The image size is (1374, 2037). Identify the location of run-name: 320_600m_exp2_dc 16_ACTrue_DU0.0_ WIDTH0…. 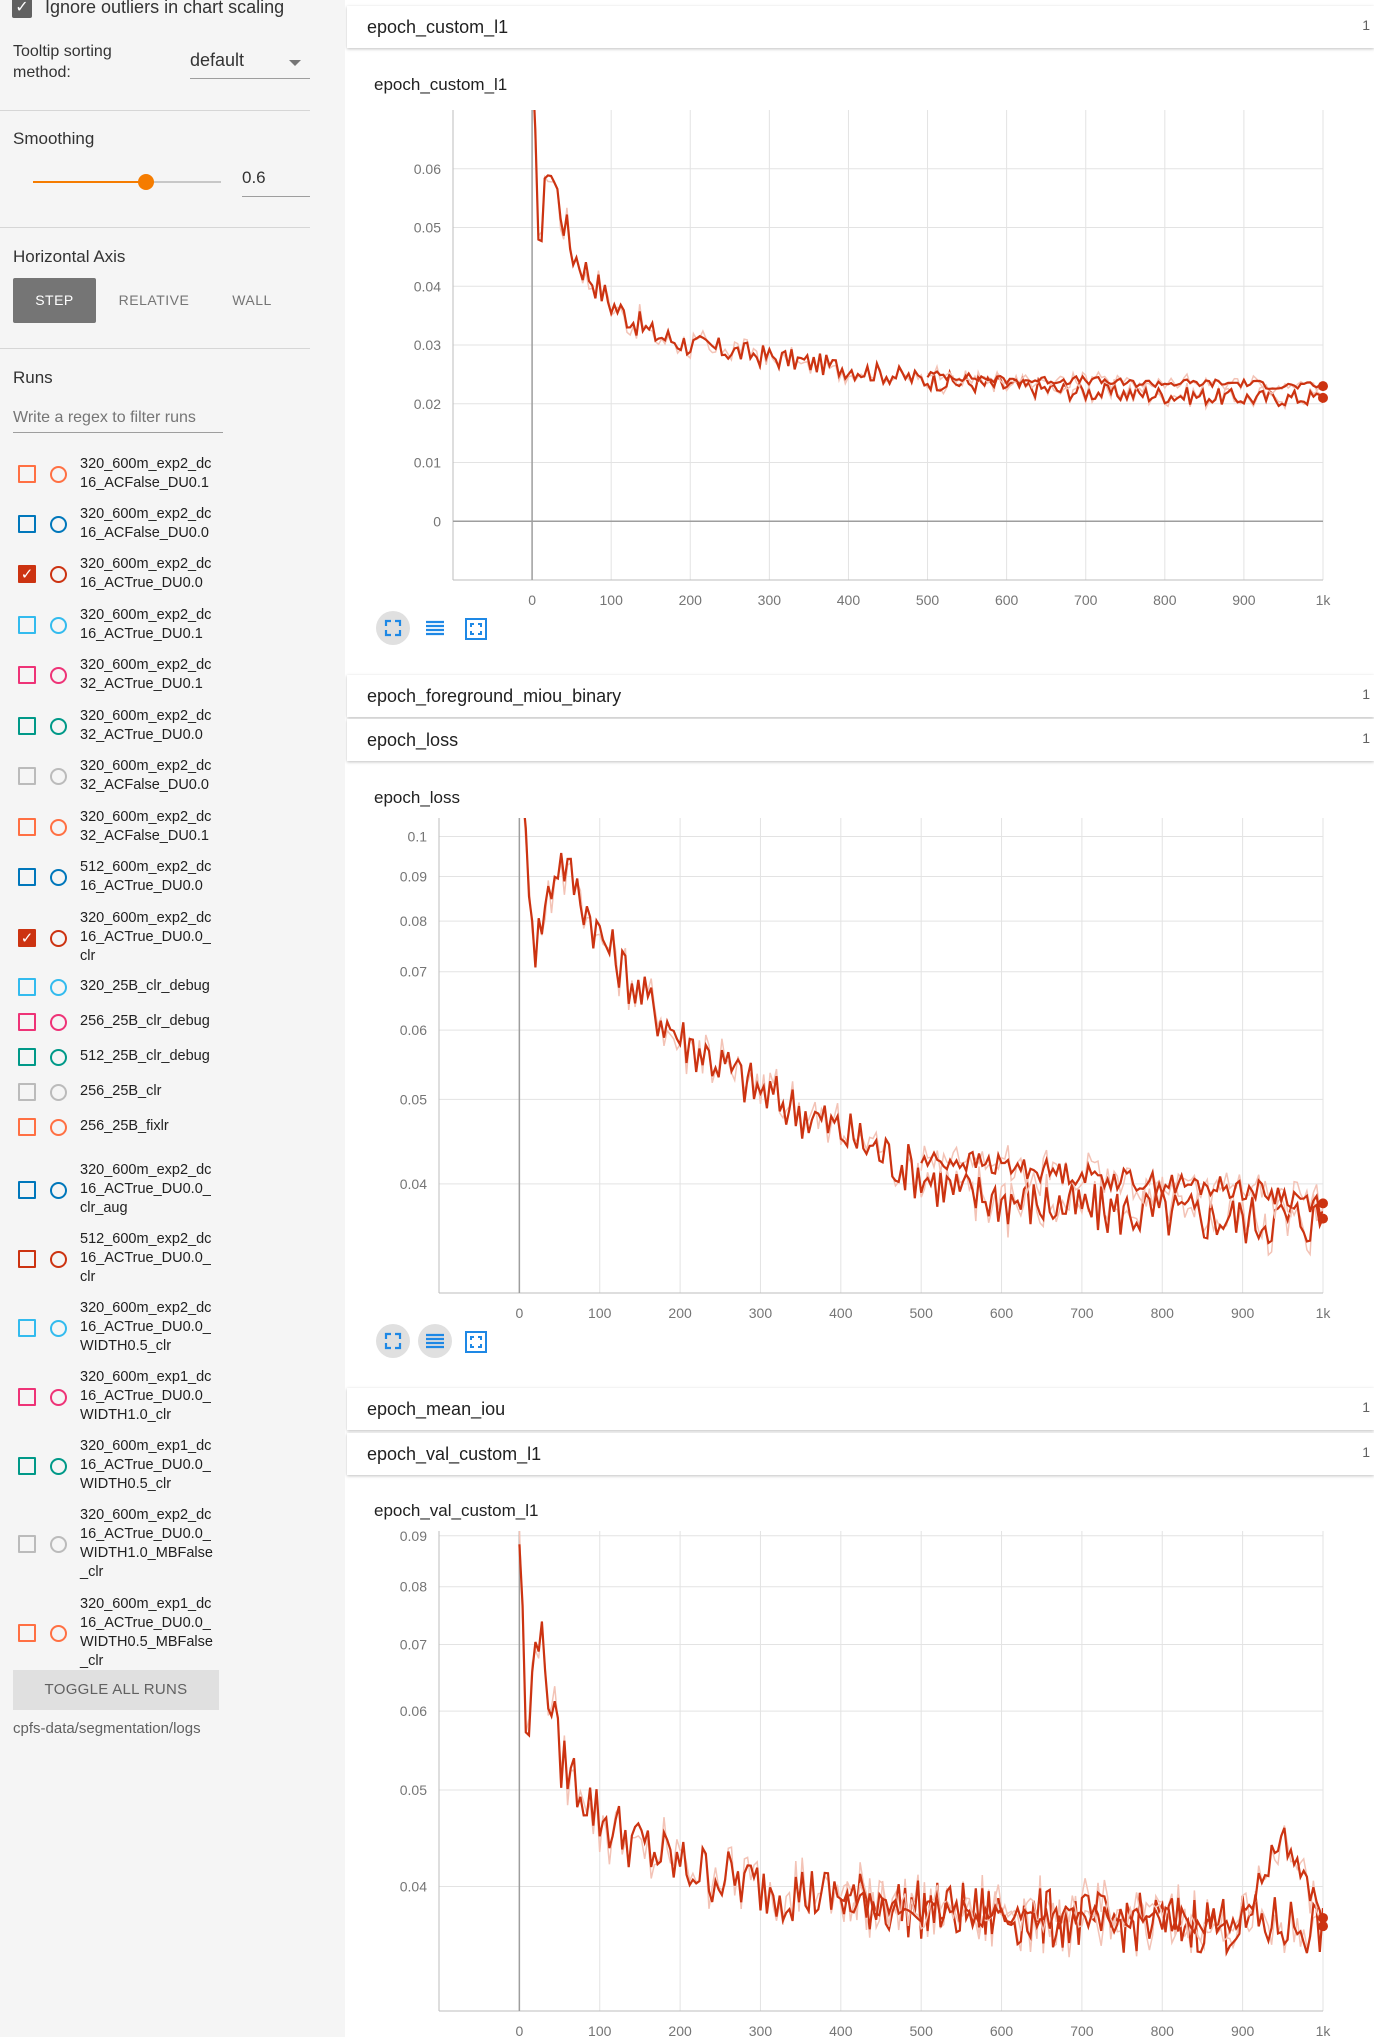
(146, 1327).